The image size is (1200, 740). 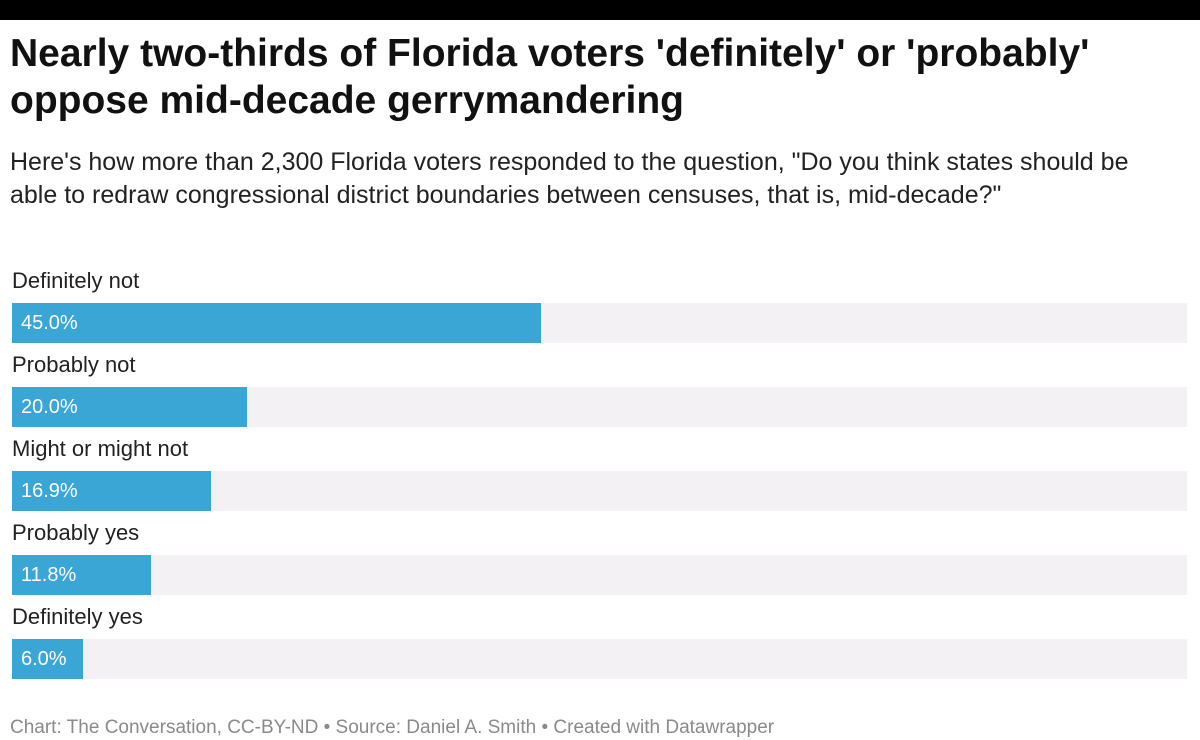 What do you see at coordinates (599, 323) in the screenshot?
I see `bar-track: 45.0%` at bounding box center [599, 323].